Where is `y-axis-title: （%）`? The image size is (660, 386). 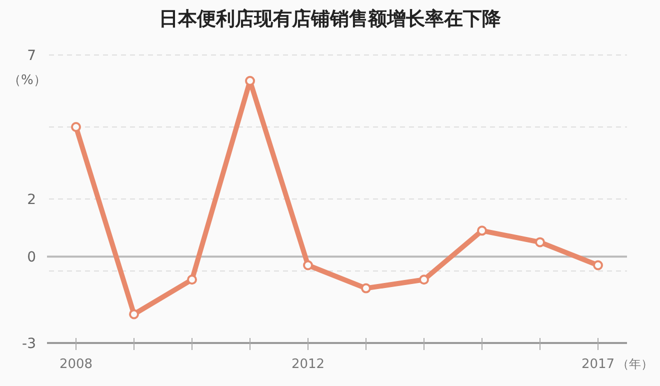 y-axis-title: （%） is located at coordinates (27, 80).